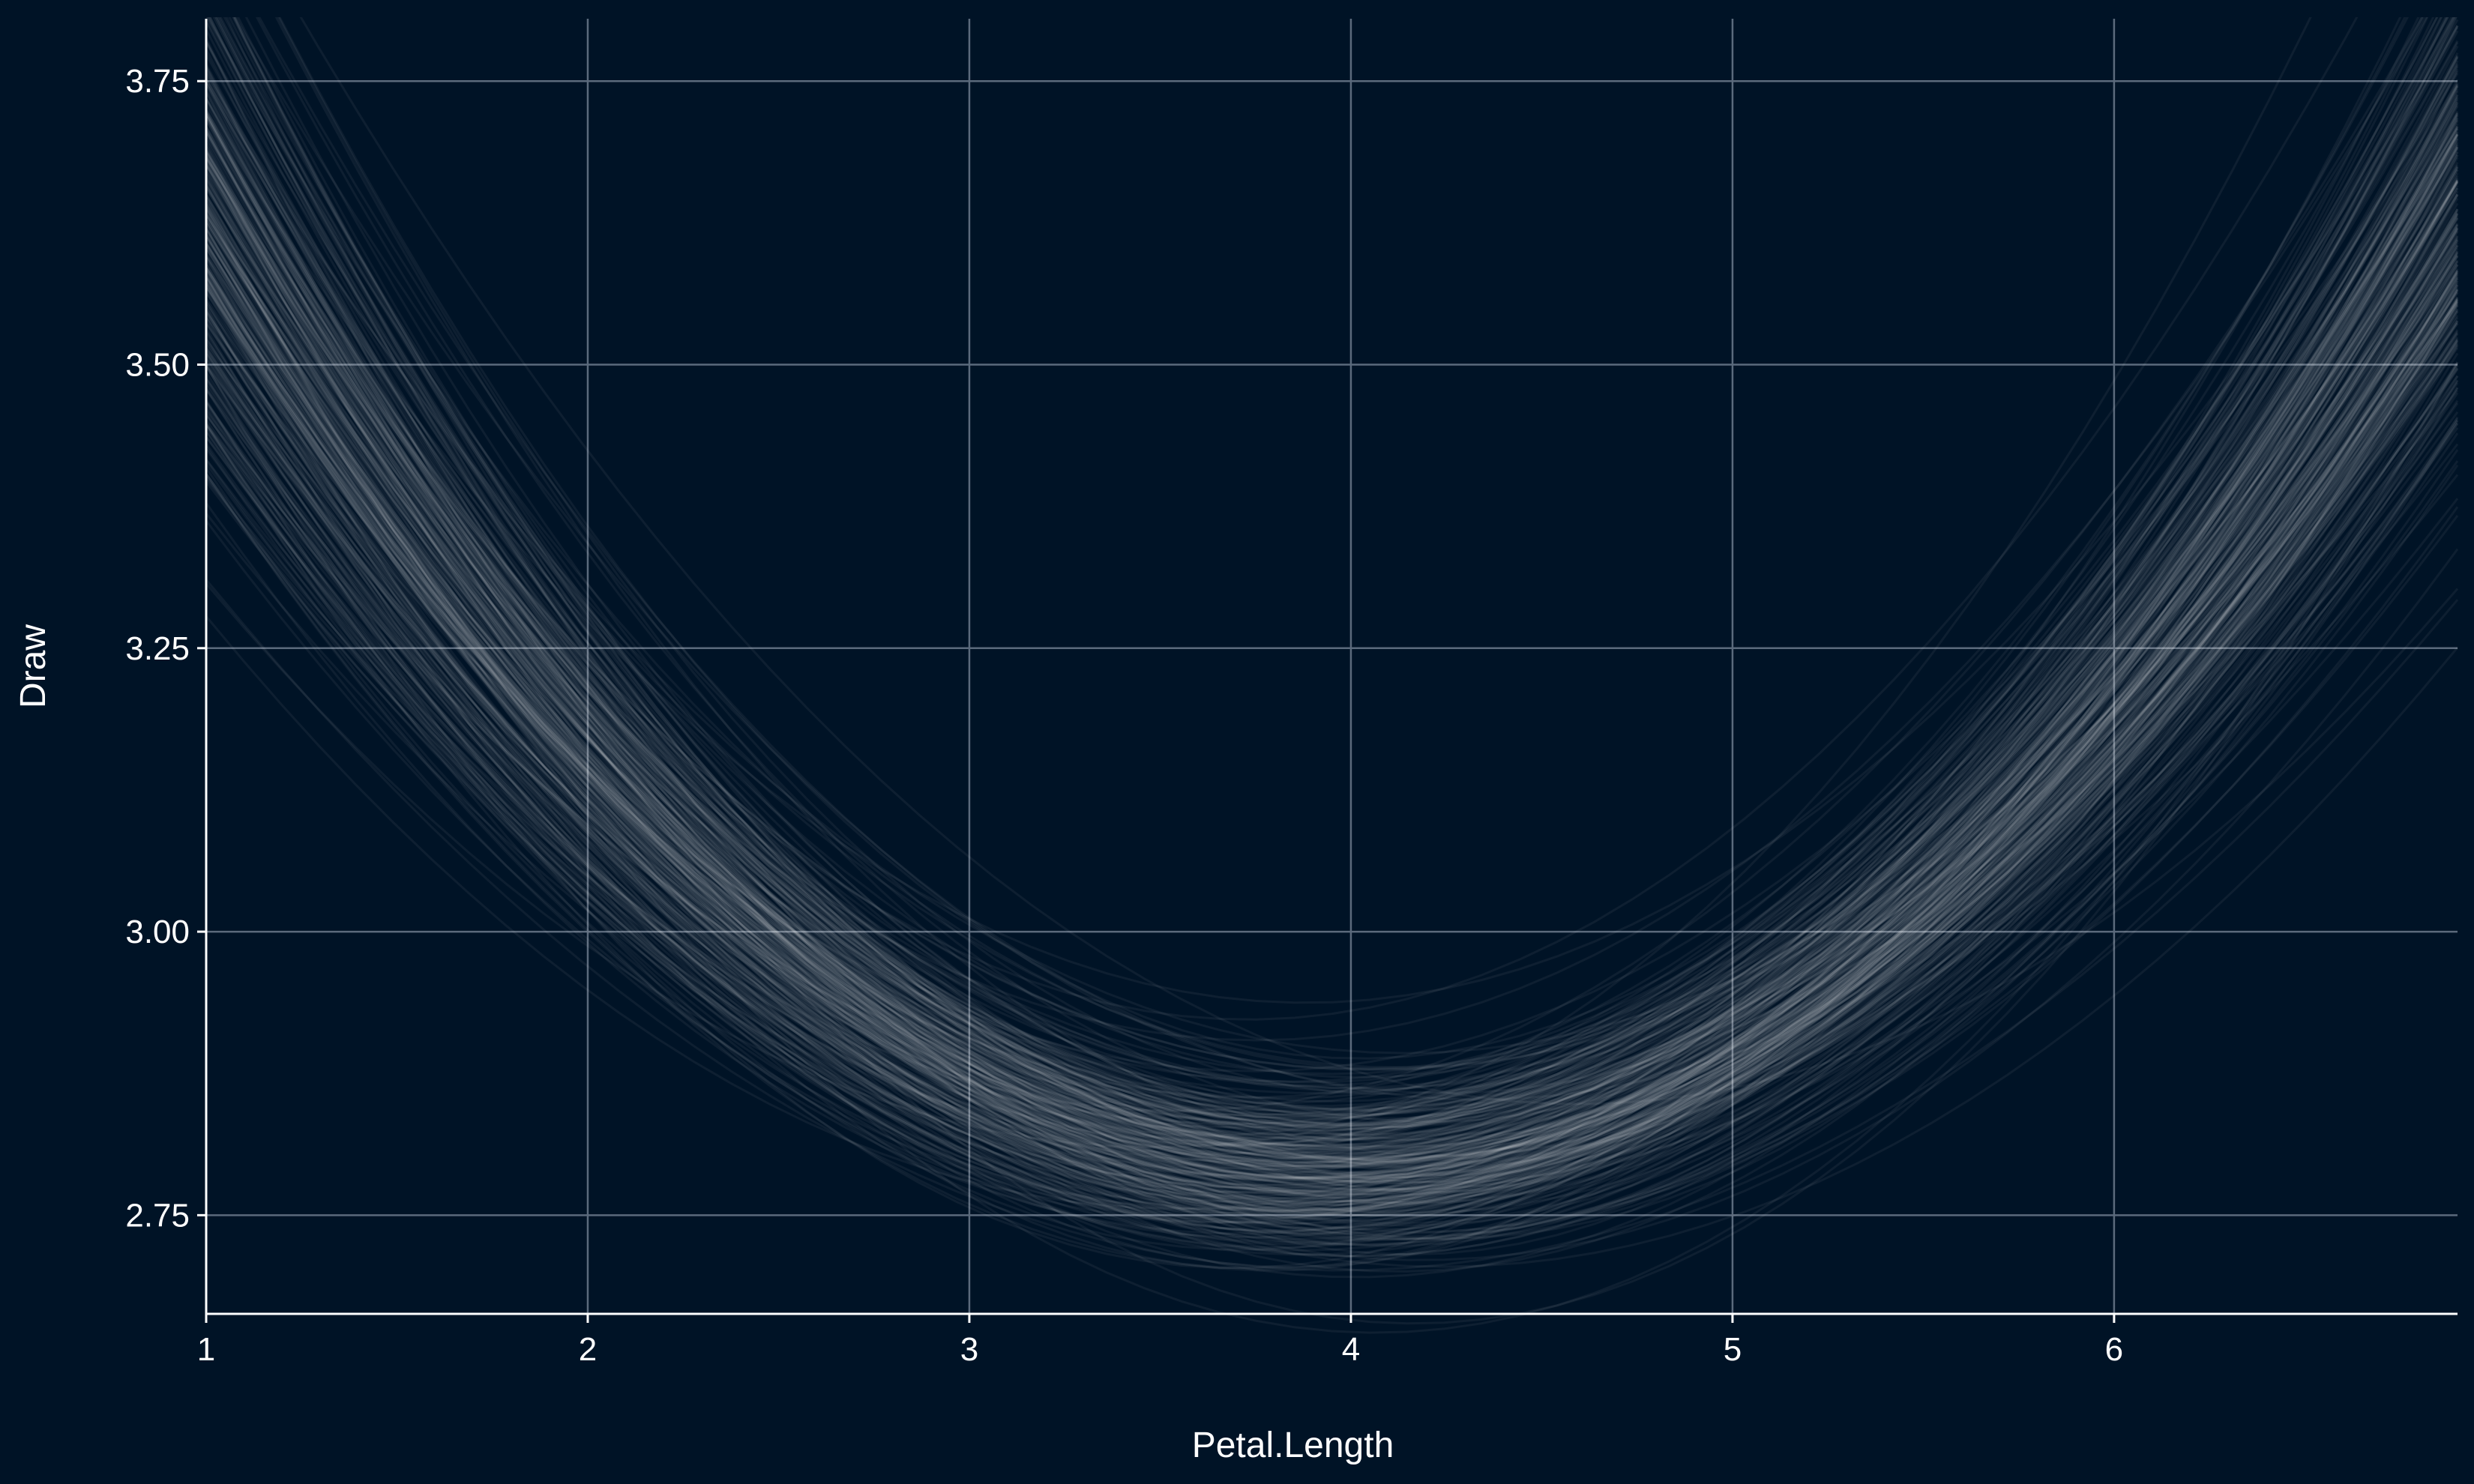 This screenshot has height=1484, width=2474. Describe the element at coordinates (206, 1350) in the screenshot. I see `x-tick-label: 1` at that location.